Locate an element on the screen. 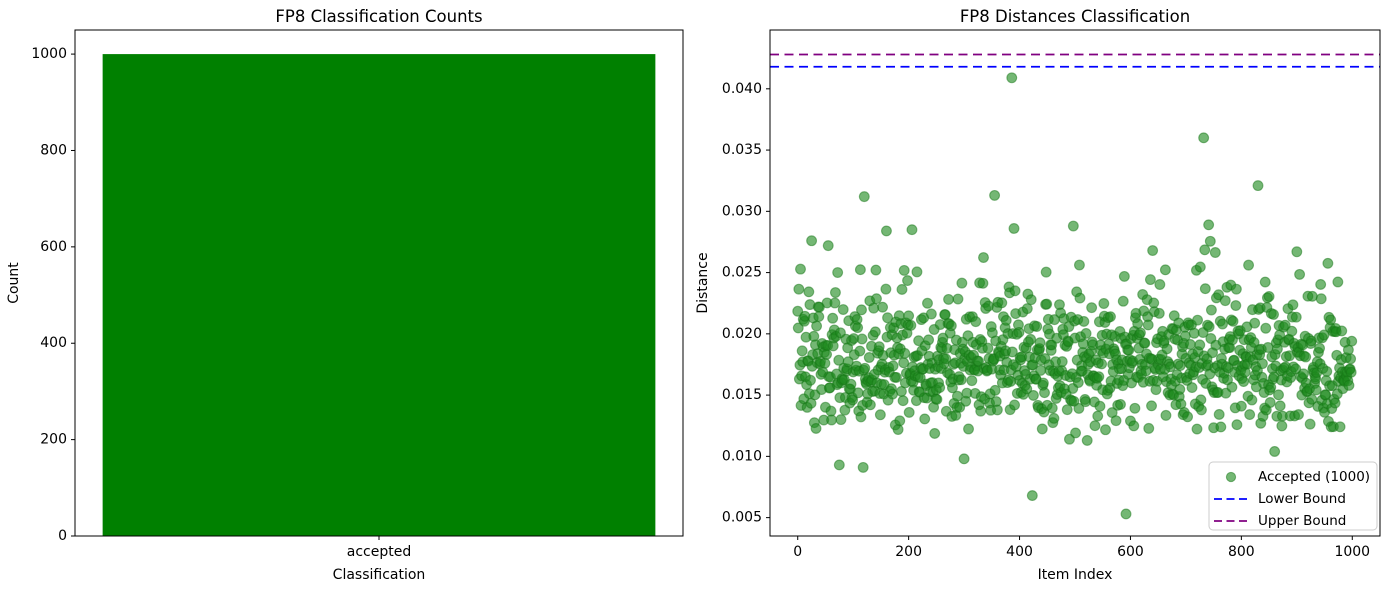 This screenshot has width=1389, height=590. x-tick-label: 0 is located at coordinates (797, 552).